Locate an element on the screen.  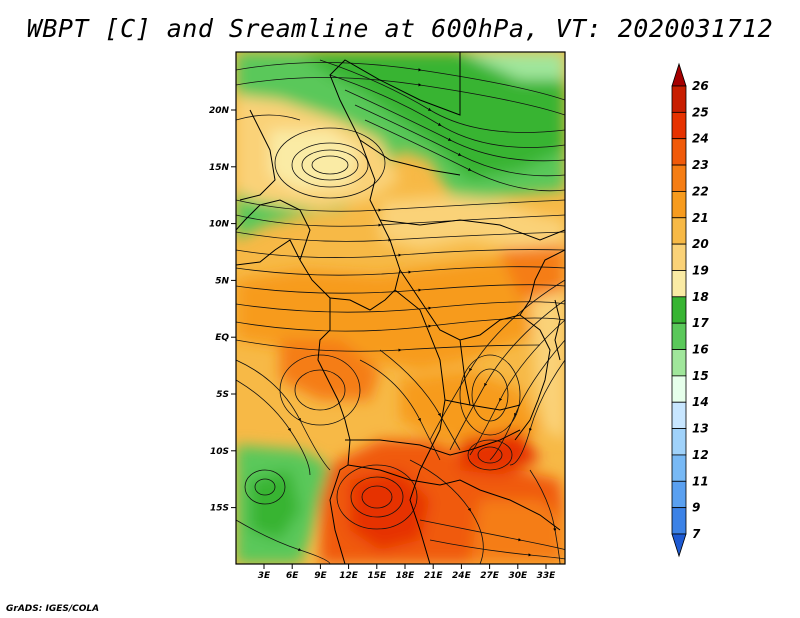
colorbar-label: 9 is located at coordinates (696, 508).